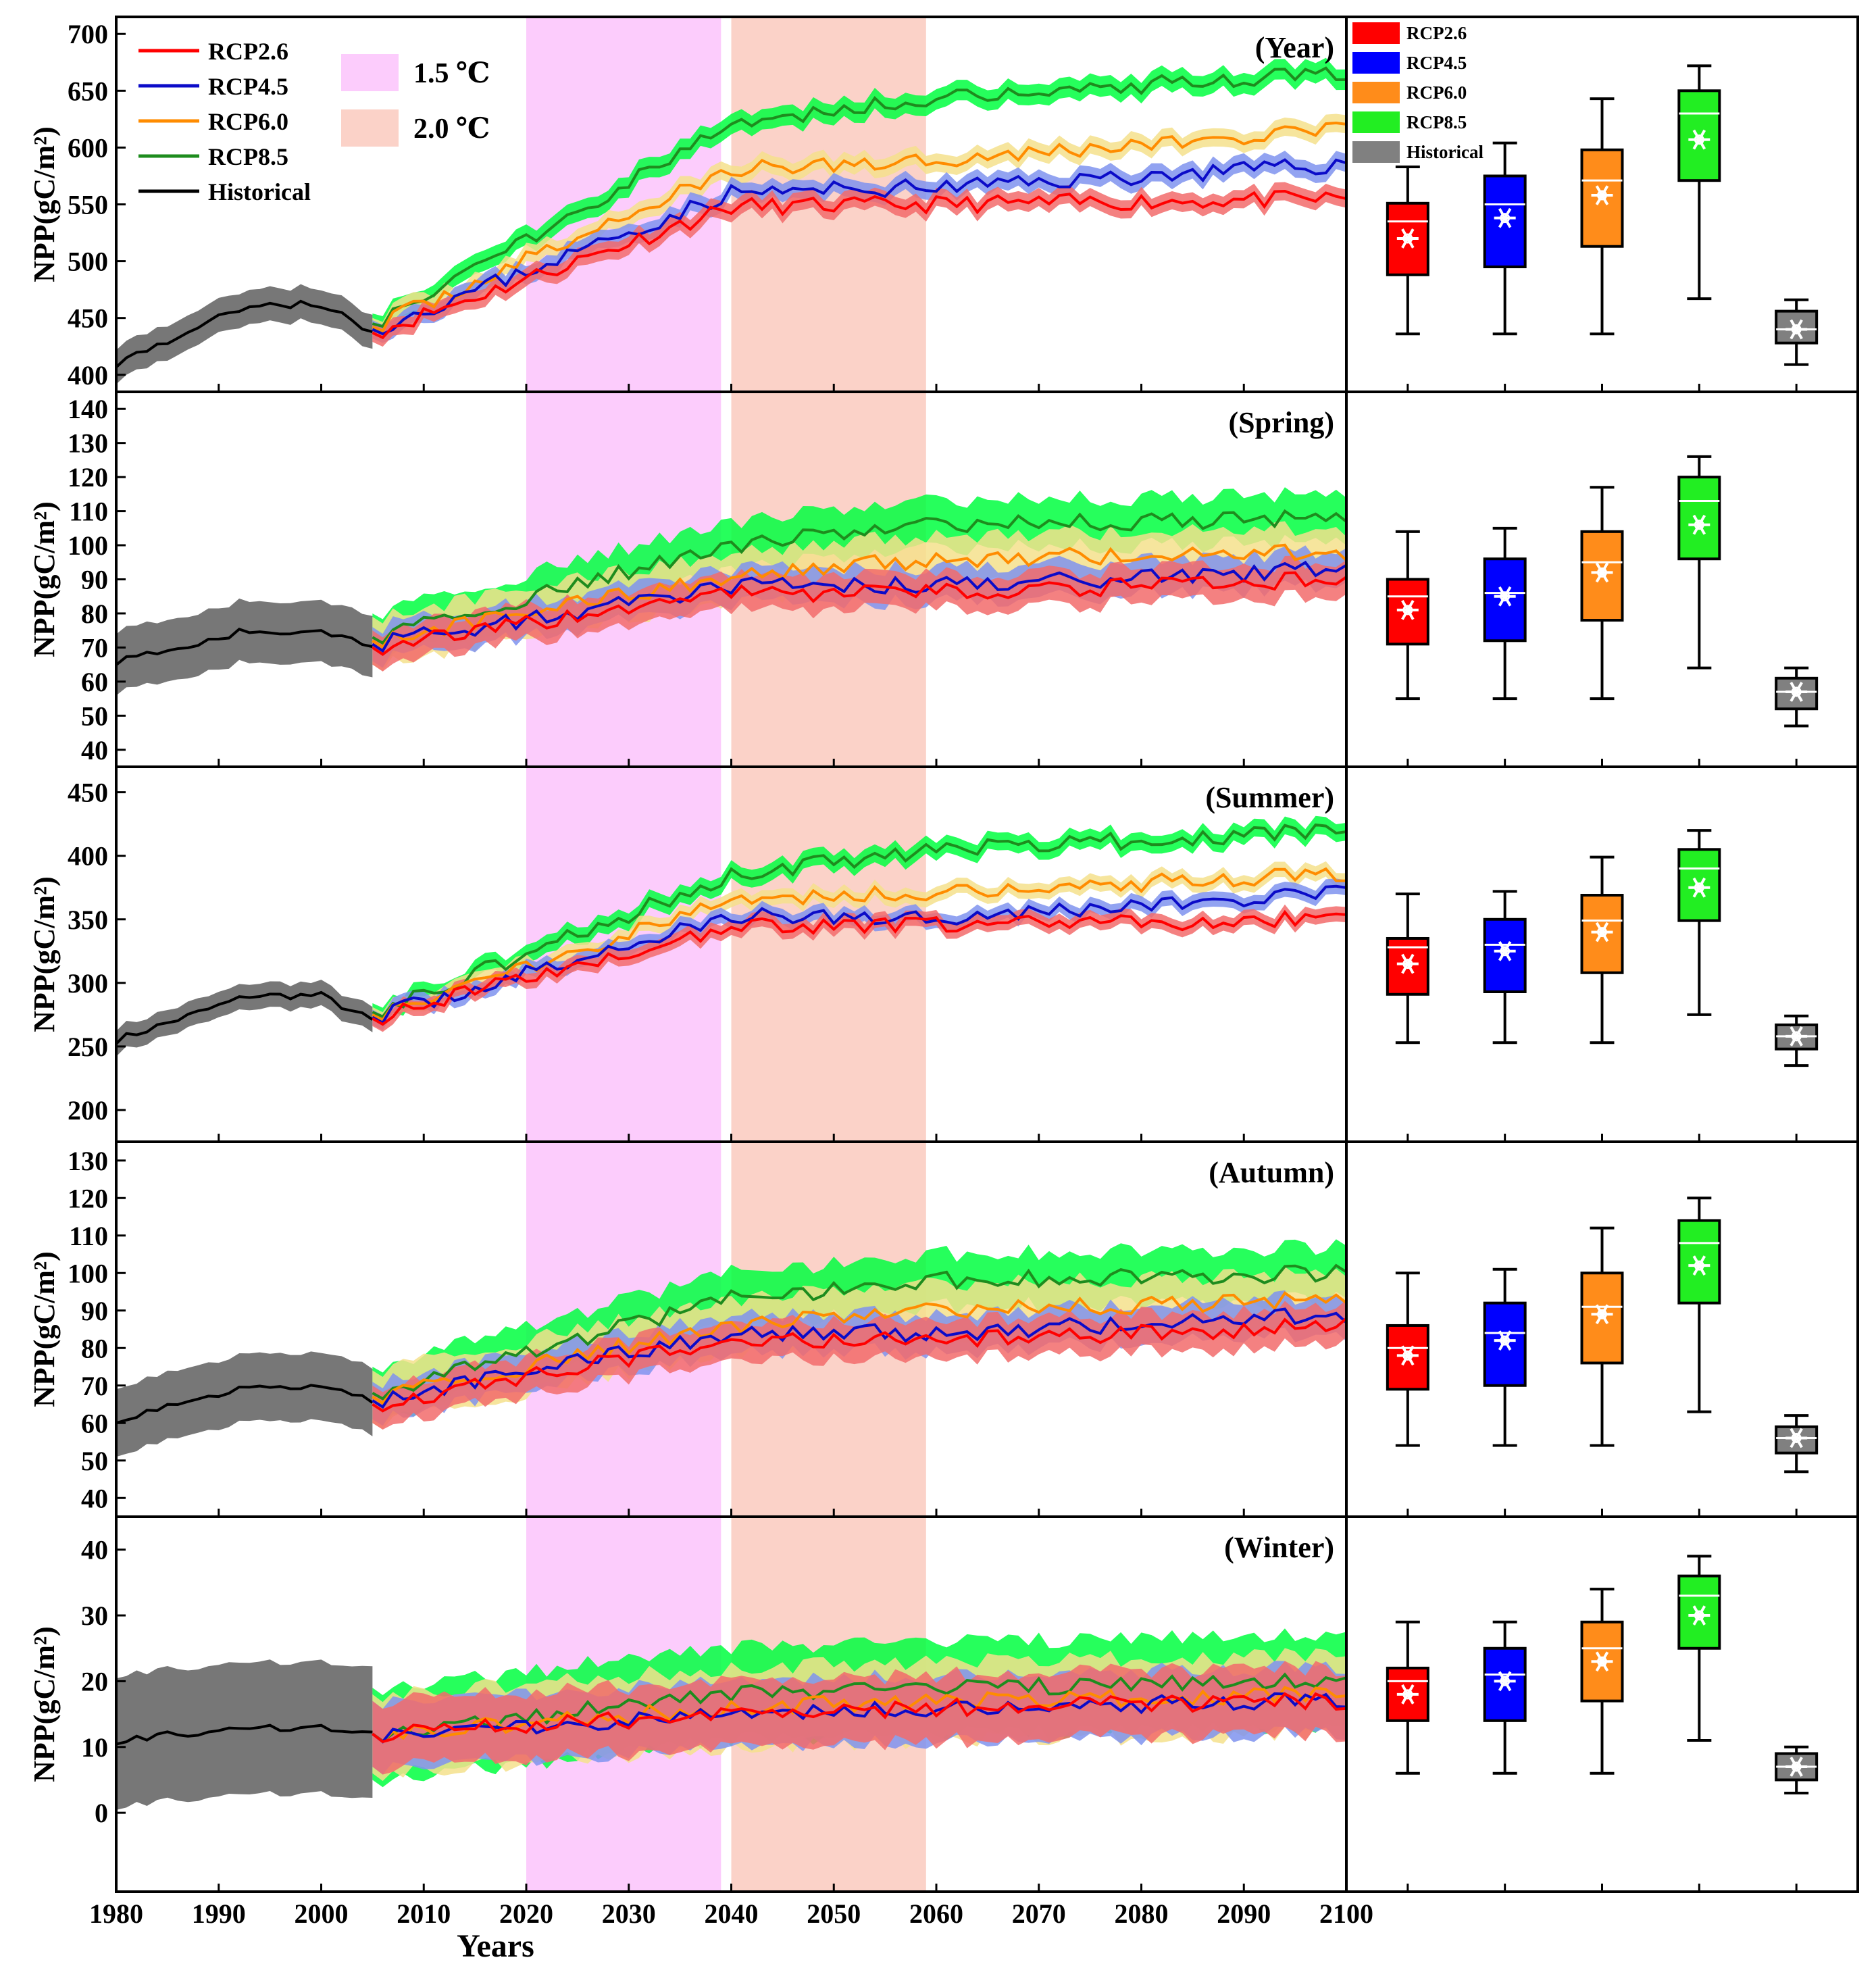 This screenshot has width=1876, height=1964. I want to click on y-tick-label: 400, so click(88, 856).